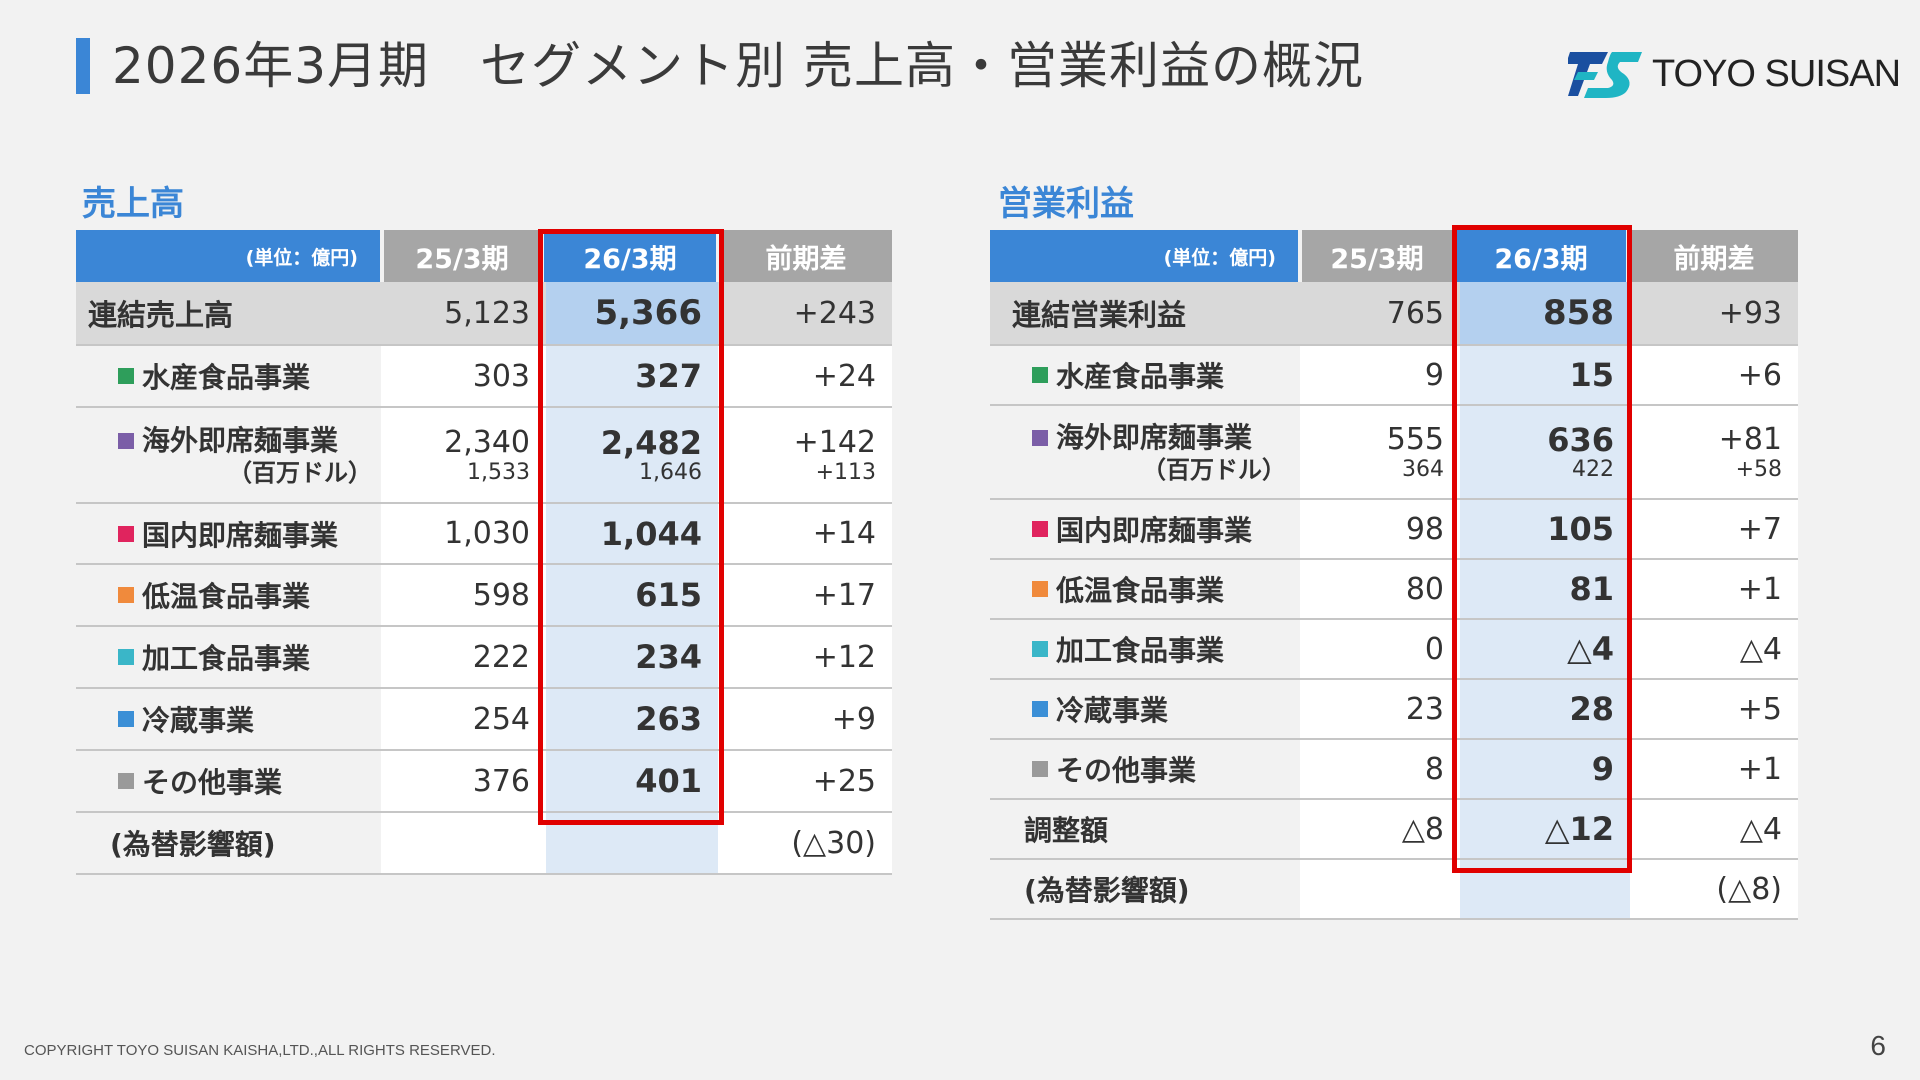 This screenshot has width=1920, height=1080. Describe the element at coordinates (1604, 75) in the screenshot. I see `toyo-suisan-logo-icon` at that location.